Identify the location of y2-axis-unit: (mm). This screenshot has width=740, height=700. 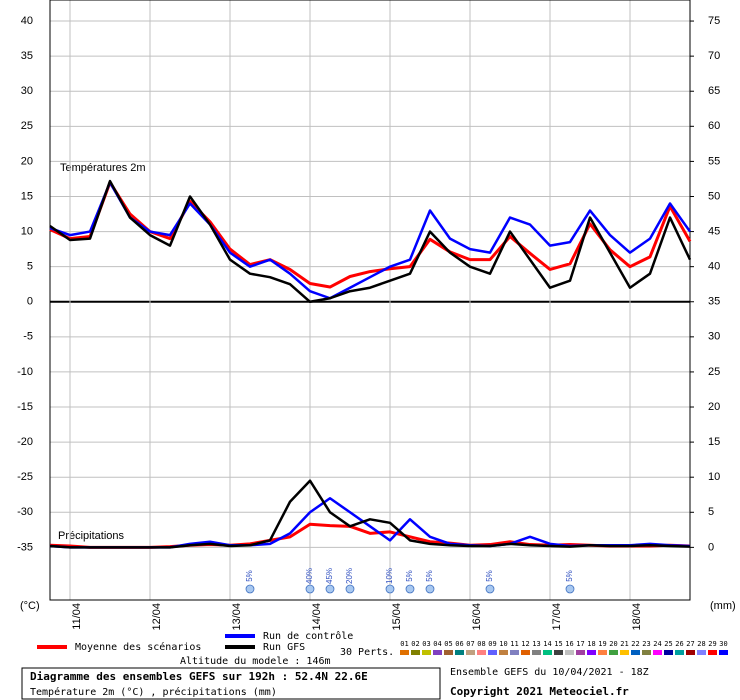
(723, 606).